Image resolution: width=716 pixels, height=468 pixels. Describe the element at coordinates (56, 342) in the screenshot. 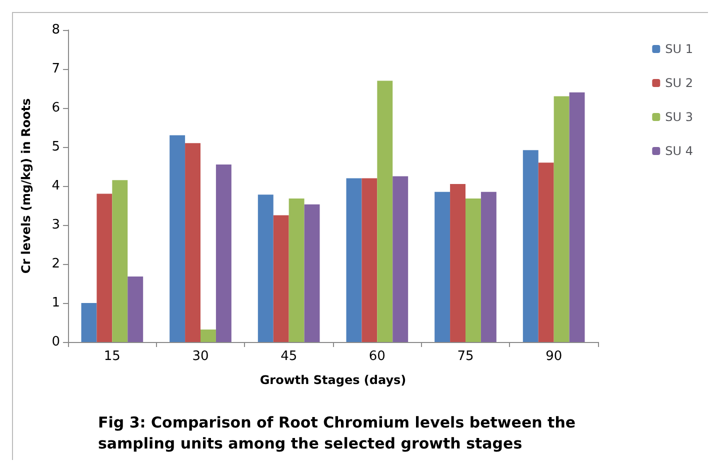

I see `y-tick-label: 0` at that location.